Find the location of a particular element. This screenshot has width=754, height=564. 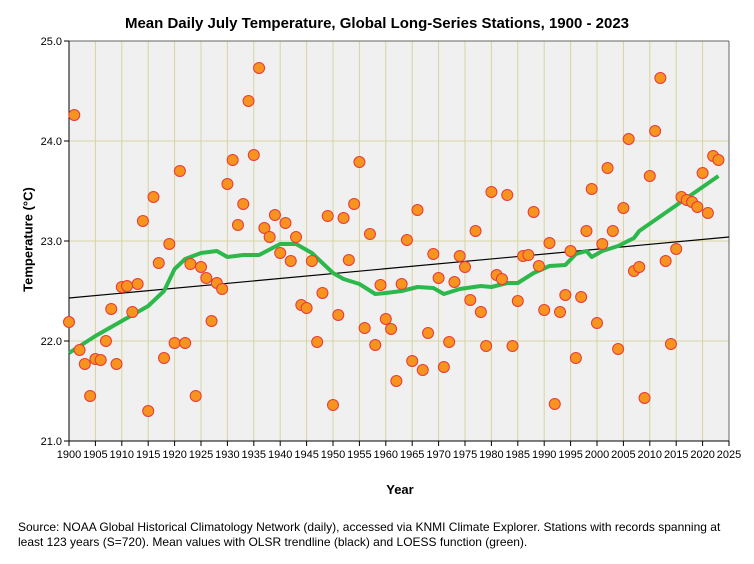

x-tick-label: 1935 is located at coordinates (254, 455).